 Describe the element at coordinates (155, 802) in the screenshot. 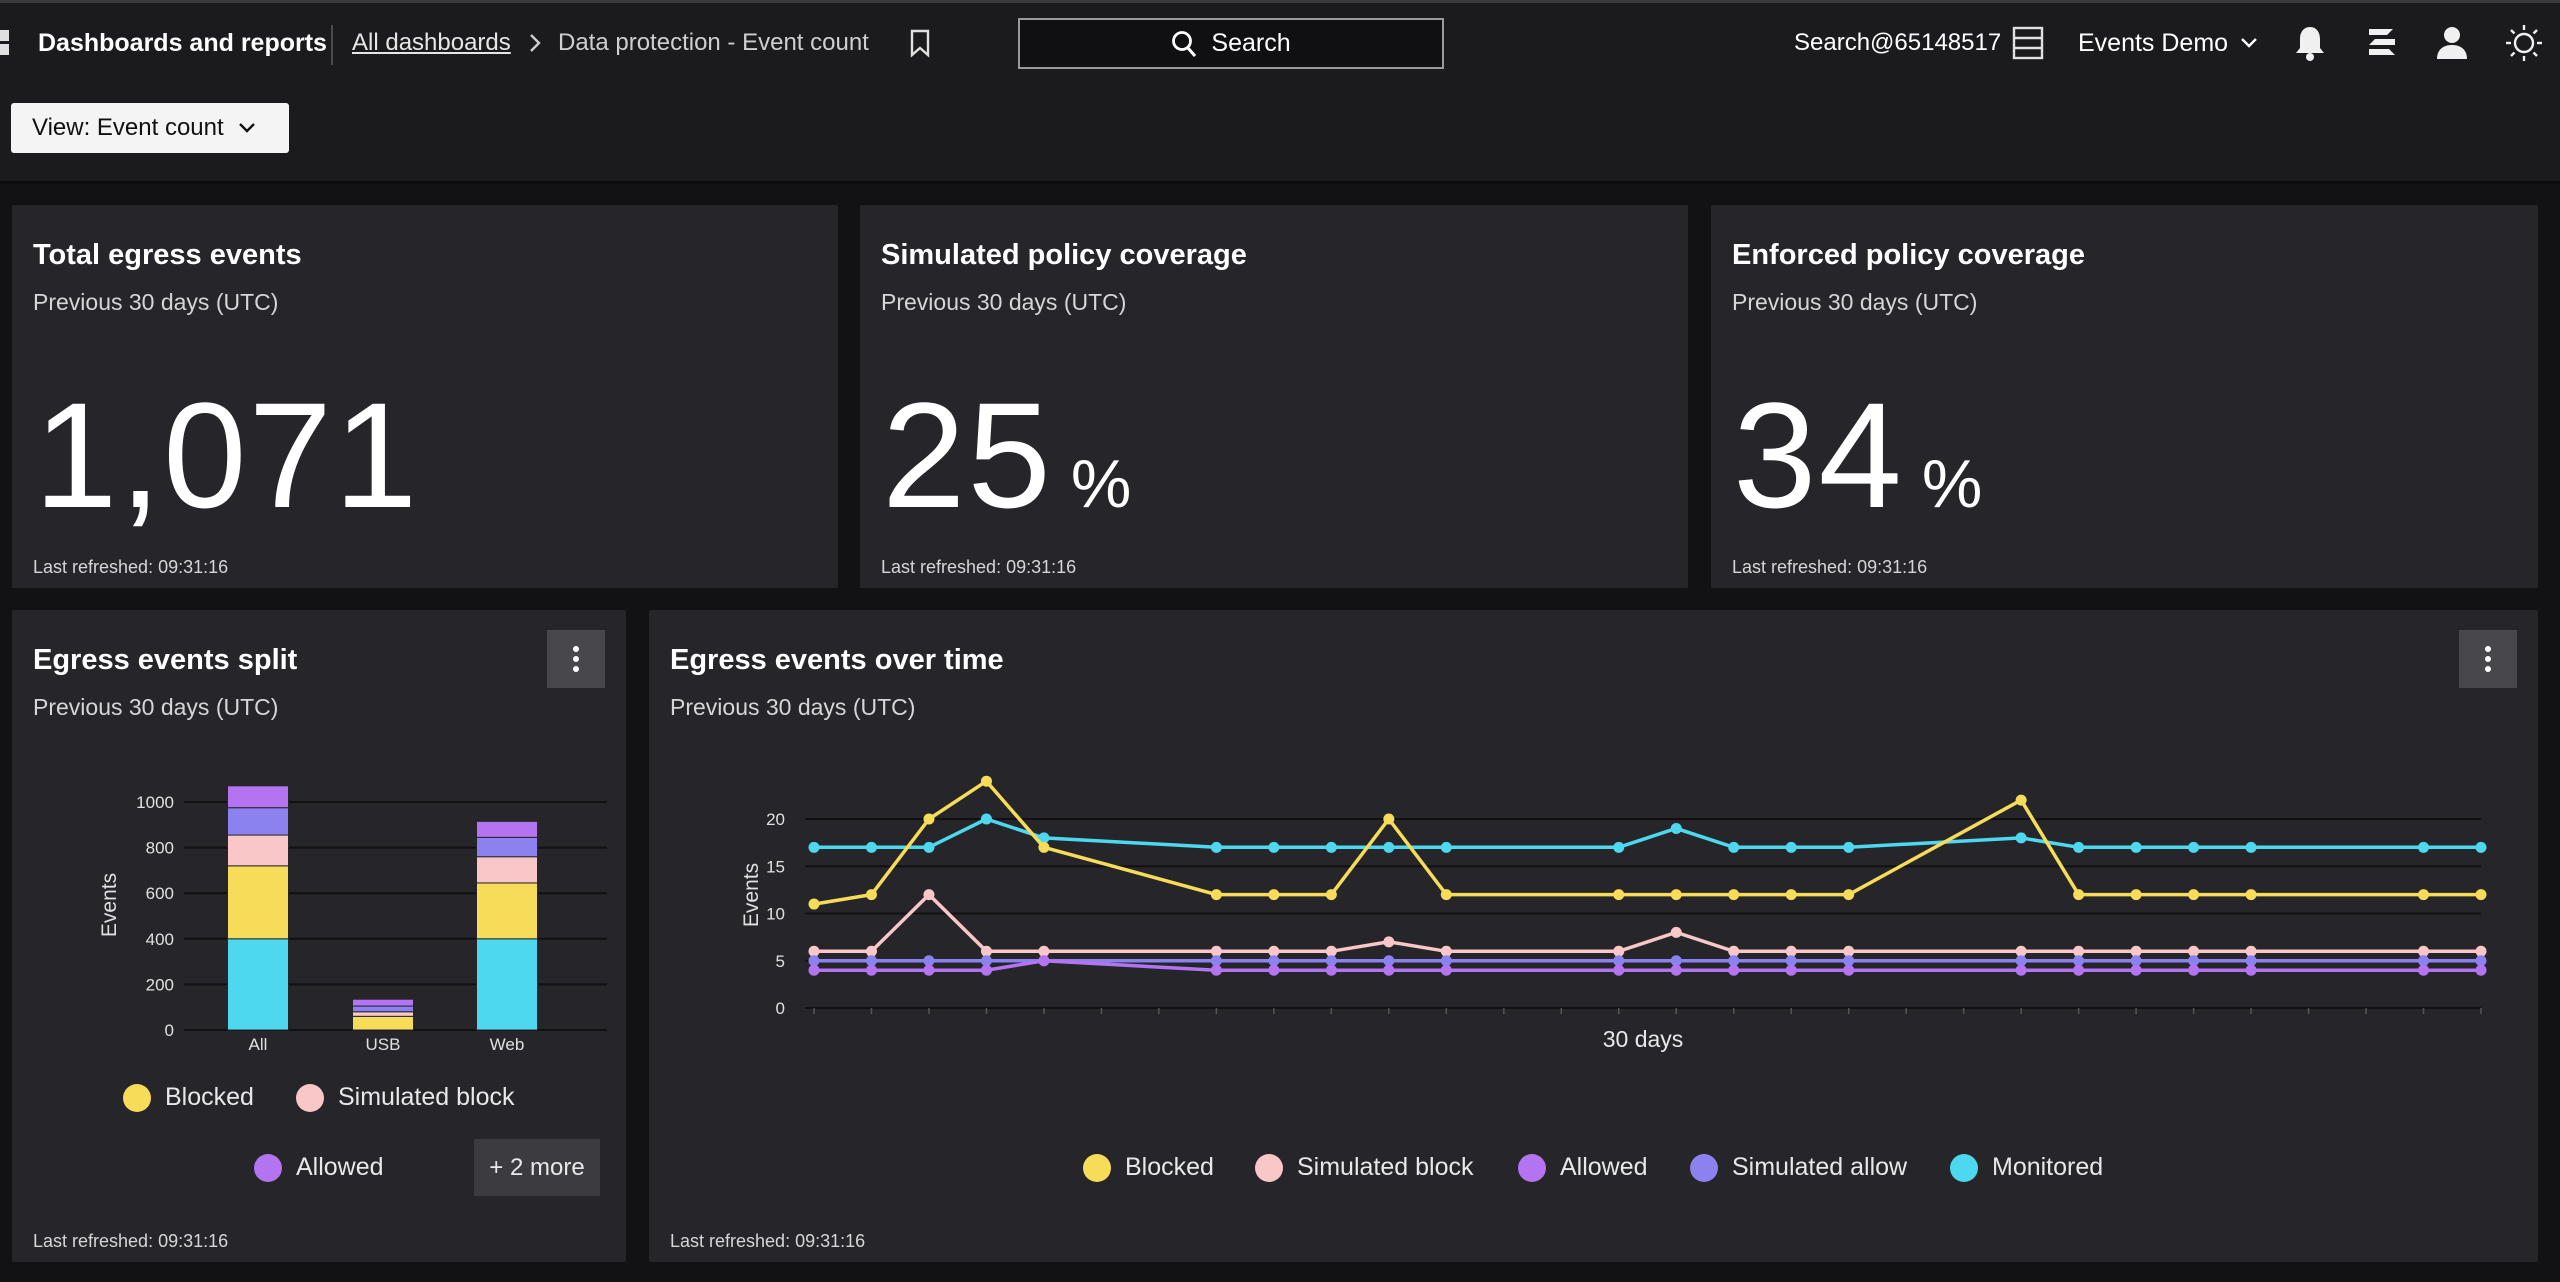

I see `y-tick-label: 1000` at that location.